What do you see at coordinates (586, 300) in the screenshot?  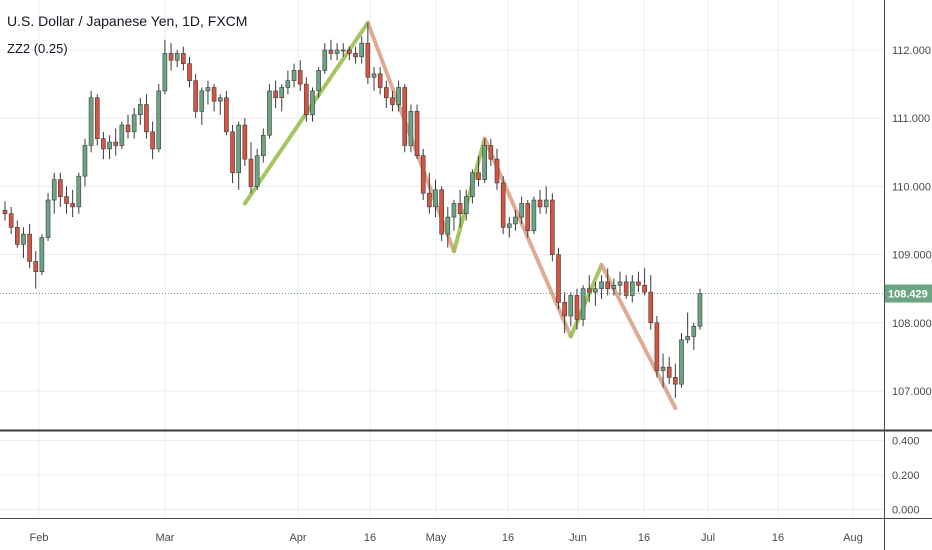 I see `zigzag-segment-up` at bounding box center [586, 300].